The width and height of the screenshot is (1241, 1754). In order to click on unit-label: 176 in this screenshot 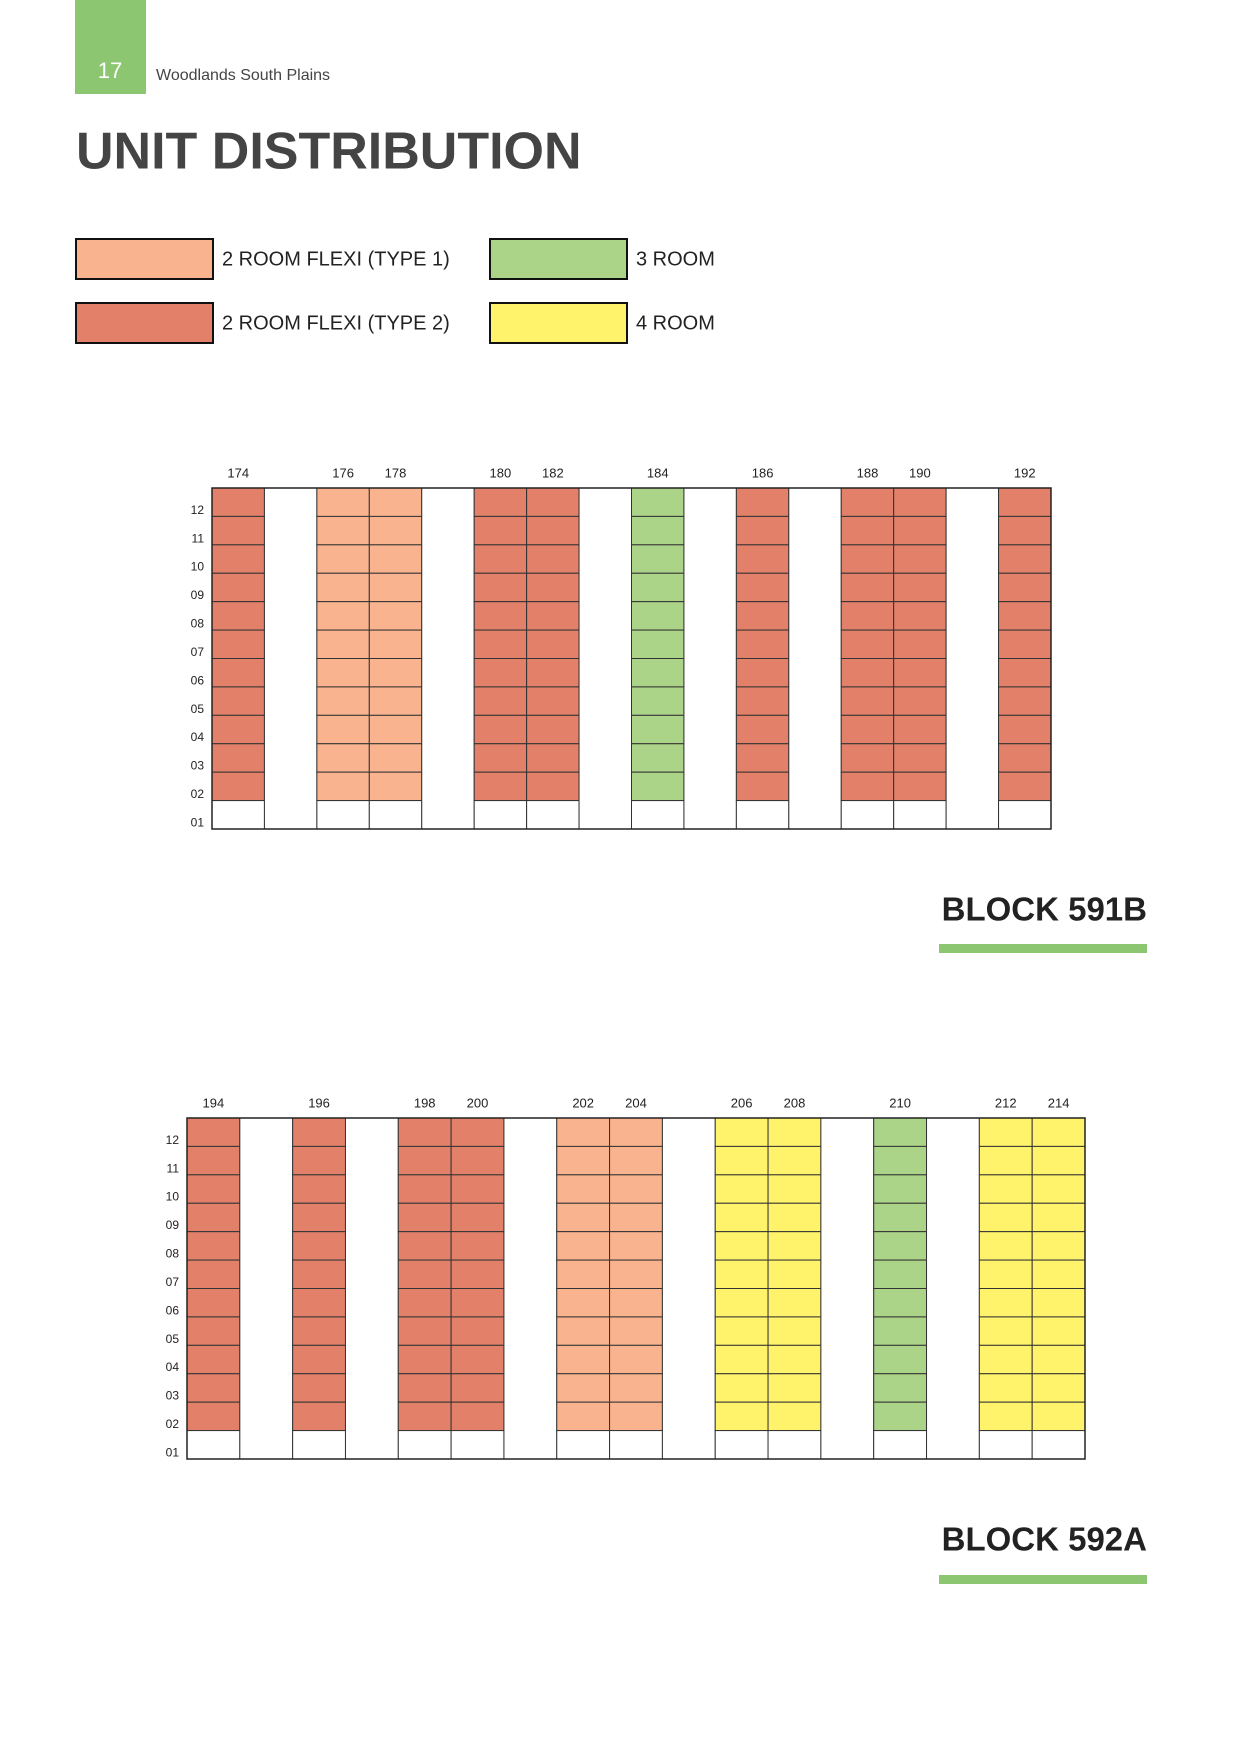, I will do `click(343, 472)`.